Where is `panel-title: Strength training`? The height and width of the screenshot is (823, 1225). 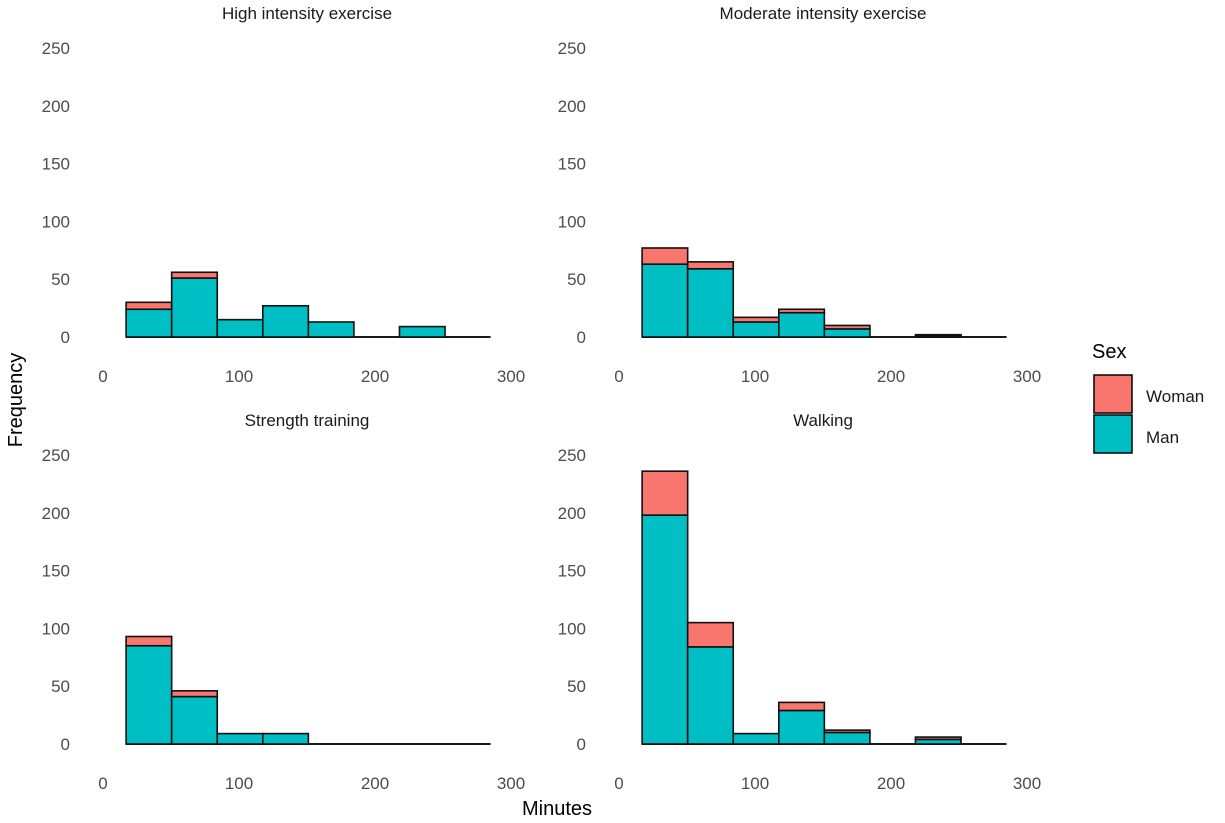
panel-title: Strength training is located at coordinates (307, 420).